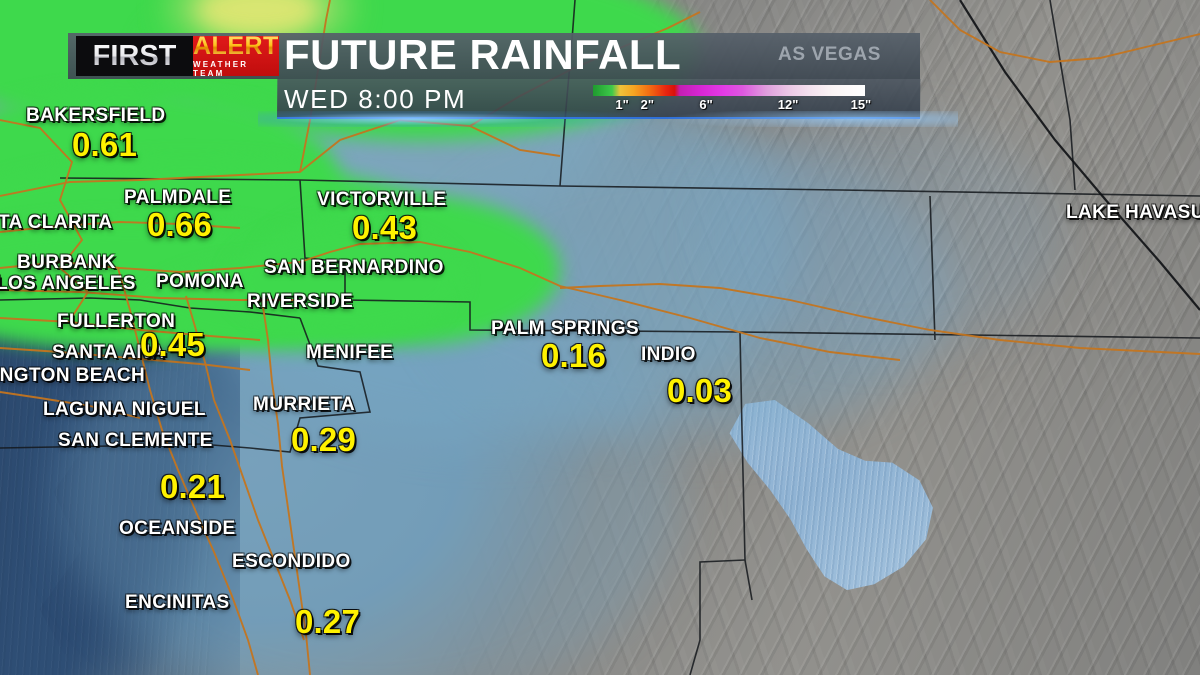 The height and width of the screenshot is (675, 1200). What do you see at coordinates (200, 281) in the screenshot?
I see `city-label: POMONA` at bounding box center [200, 281].